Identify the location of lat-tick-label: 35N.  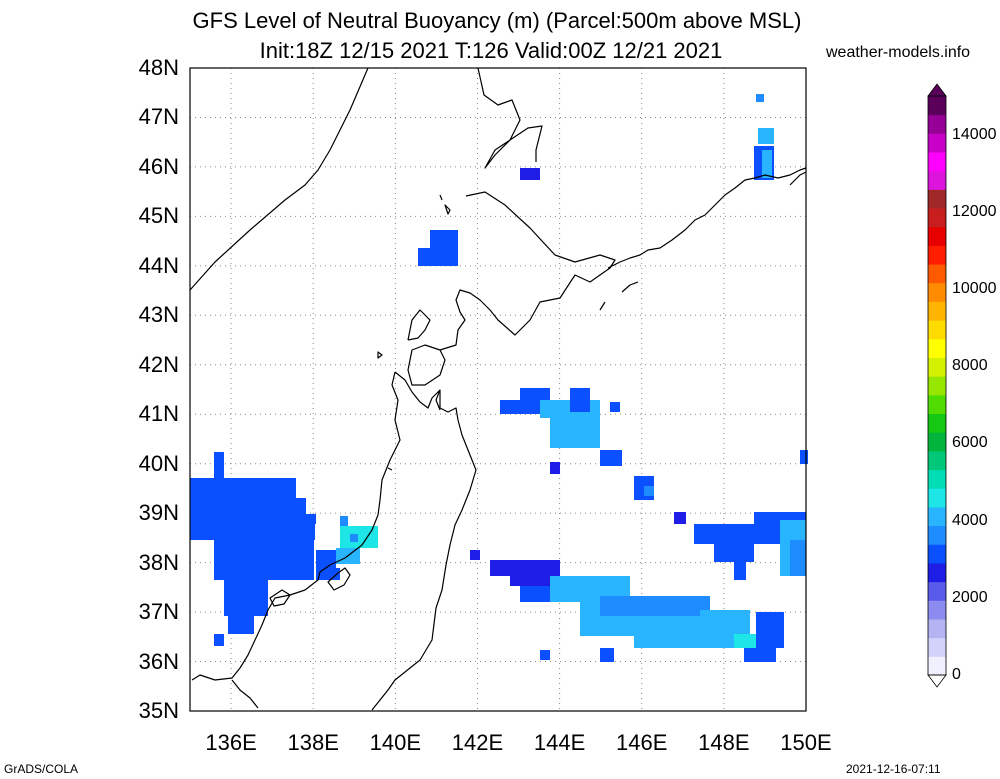
(158, 710).